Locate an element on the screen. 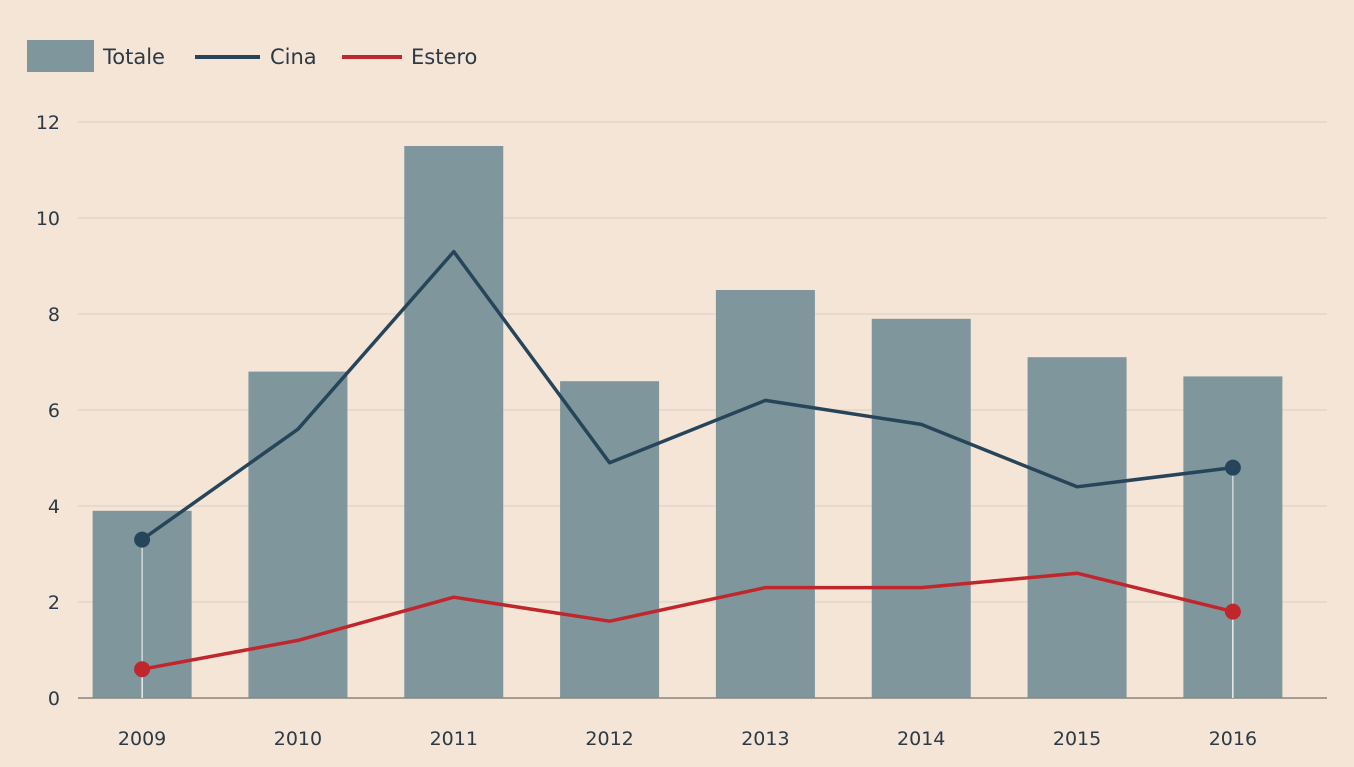  bar-2013 is located at coordinates (765, 494).